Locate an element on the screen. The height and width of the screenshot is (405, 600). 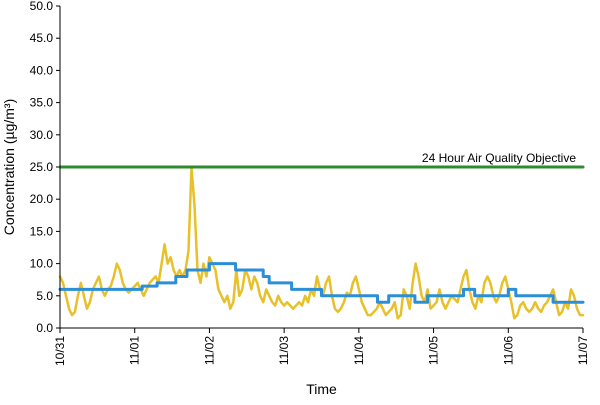
x-tick-label: 11/02 is located at coordinates (209, 350).